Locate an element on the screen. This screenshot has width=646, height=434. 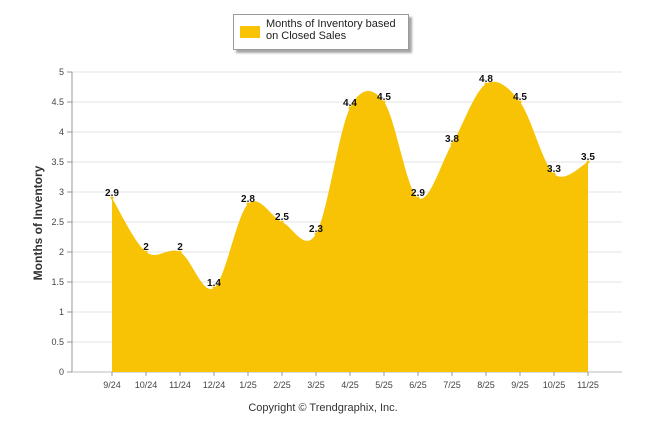
x-tick-label: 11/24 is located at coordinates (180, 385).